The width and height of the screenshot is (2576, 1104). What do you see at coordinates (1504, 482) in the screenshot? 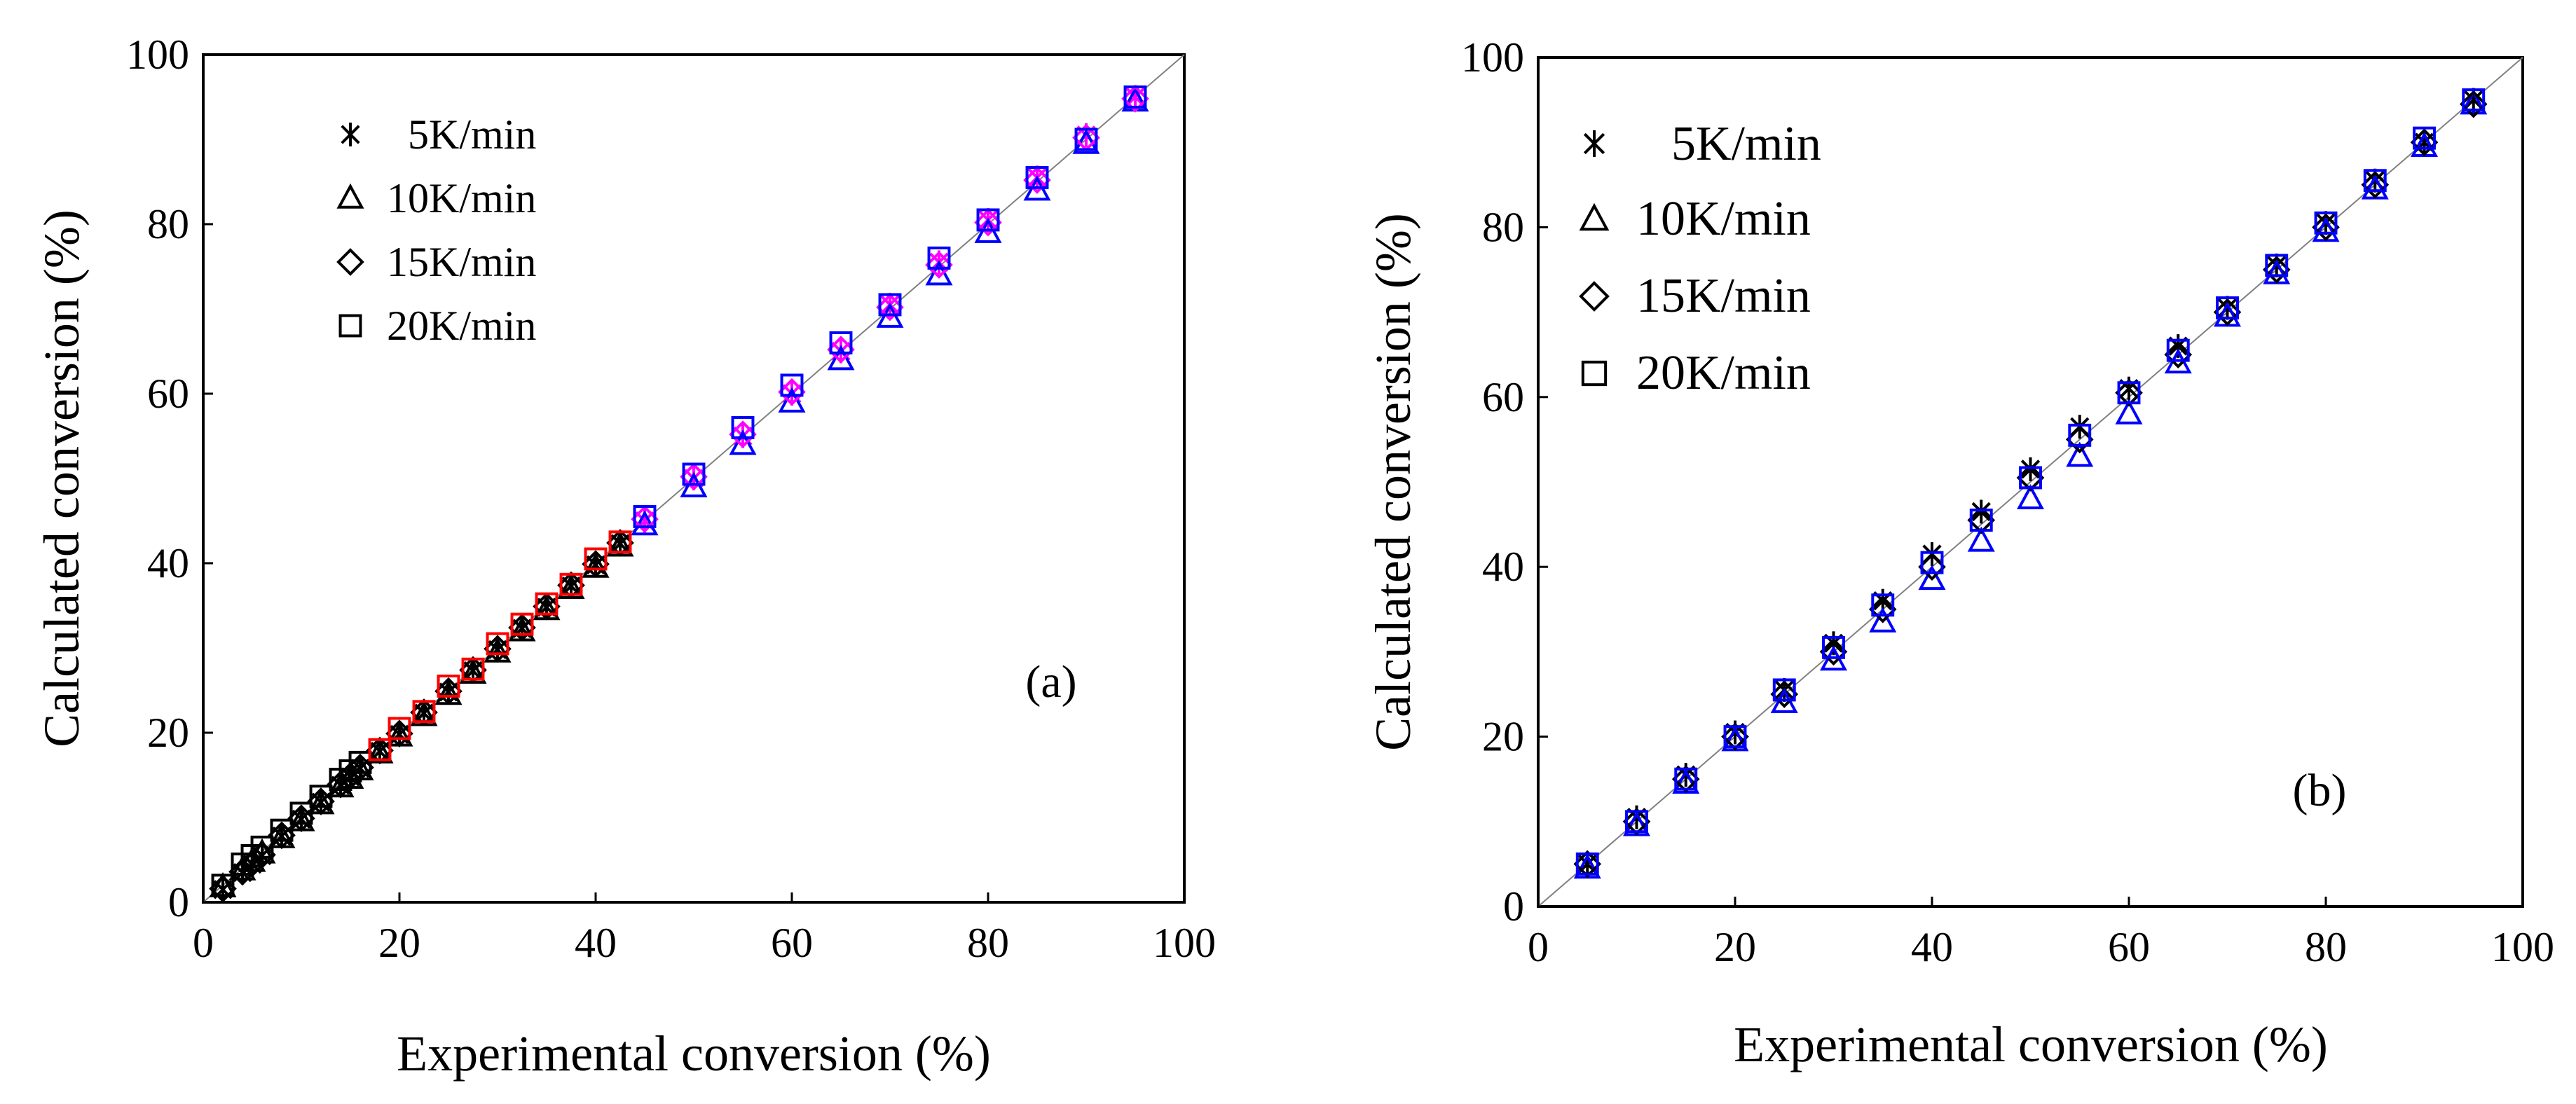
I see `y-ticks-b: 0 20 40 60 80 100` at bounding box center [1504, 482].